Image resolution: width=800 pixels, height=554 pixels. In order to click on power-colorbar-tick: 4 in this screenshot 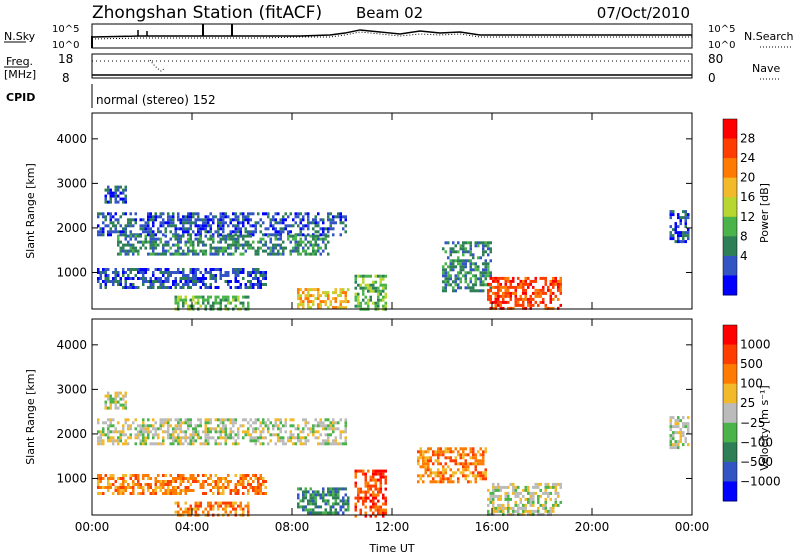, I will do `click(744, 256)`.